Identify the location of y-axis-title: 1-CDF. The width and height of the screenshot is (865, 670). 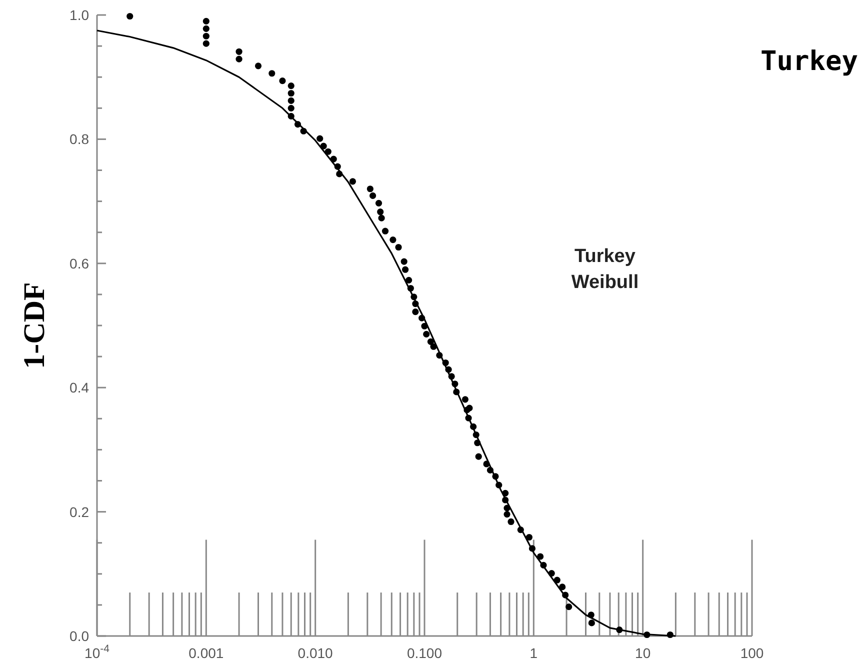
(34, 325).